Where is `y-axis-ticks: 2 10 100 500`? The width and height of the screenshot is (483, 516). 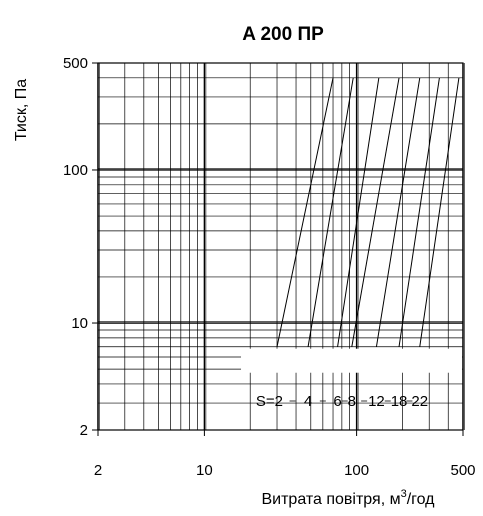
y-axis-ticks: 2 10 100 500 is located at coordinates (80, 247).